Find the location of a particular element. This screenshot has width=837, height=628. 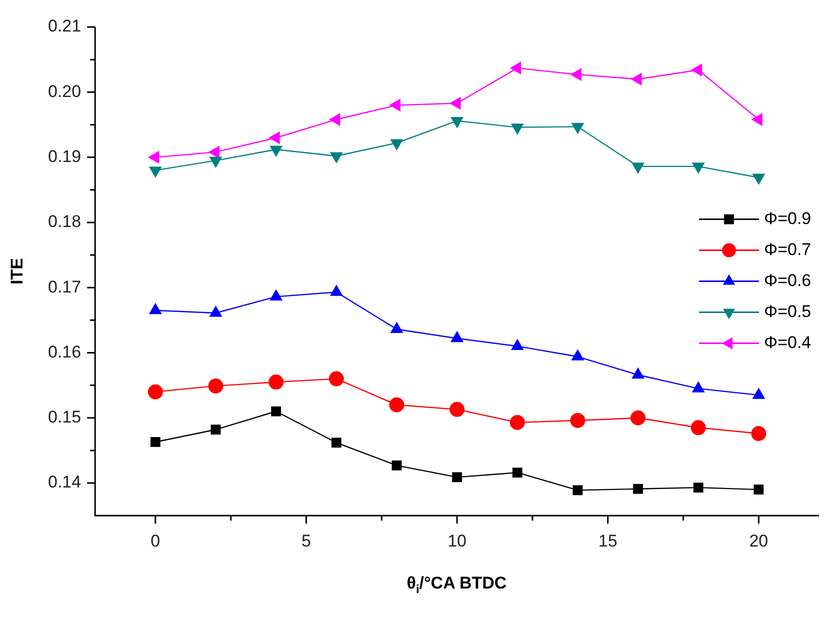

y-tick-label: 0.19 is located at coordinates (65, 156).